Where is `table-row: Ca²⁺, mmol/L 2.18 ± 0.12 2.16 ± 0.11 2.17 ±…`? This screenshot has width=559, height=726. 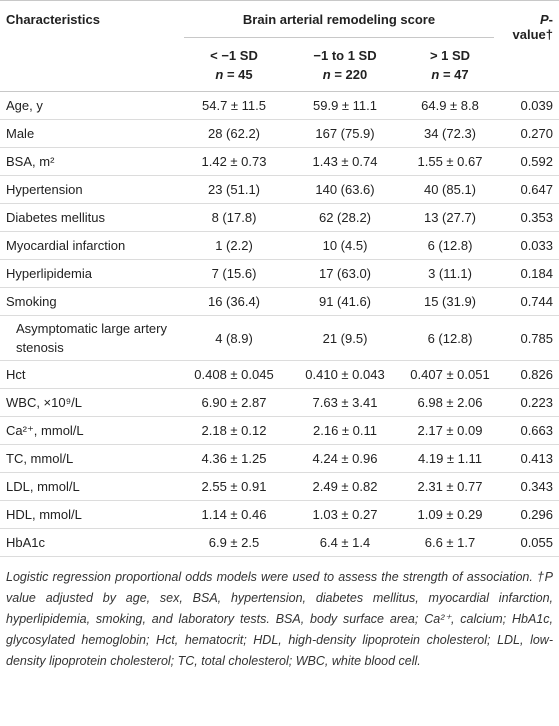
table-row: Ca²⁺, mmol/L 2.18 ± 0.12 2.16 ± 0.11 2.17 ±… is located at coordinates (279, 431).